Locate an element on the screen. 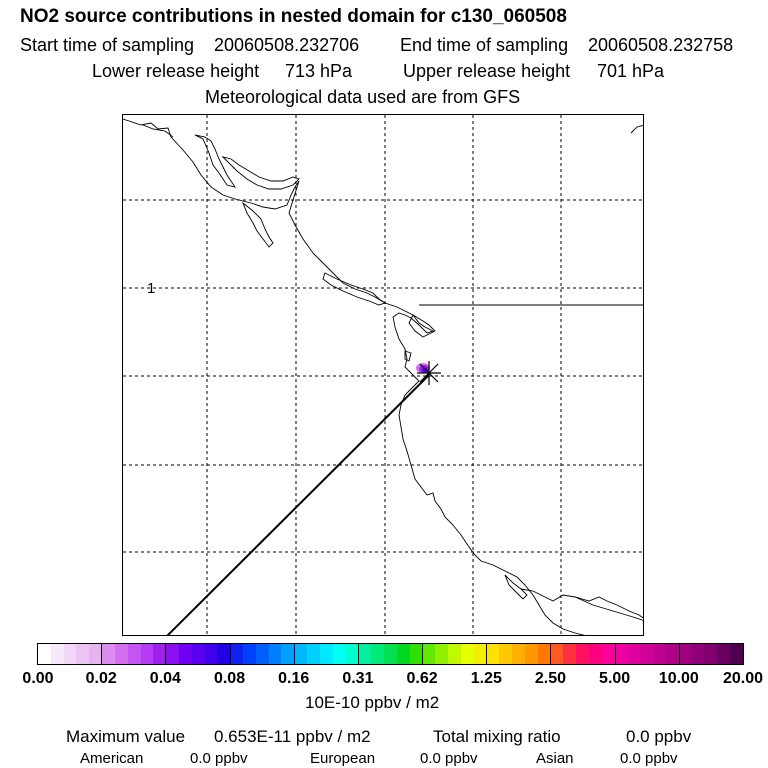  colorbar-tick-label: 10.00 is located at coordinates (678, 678).